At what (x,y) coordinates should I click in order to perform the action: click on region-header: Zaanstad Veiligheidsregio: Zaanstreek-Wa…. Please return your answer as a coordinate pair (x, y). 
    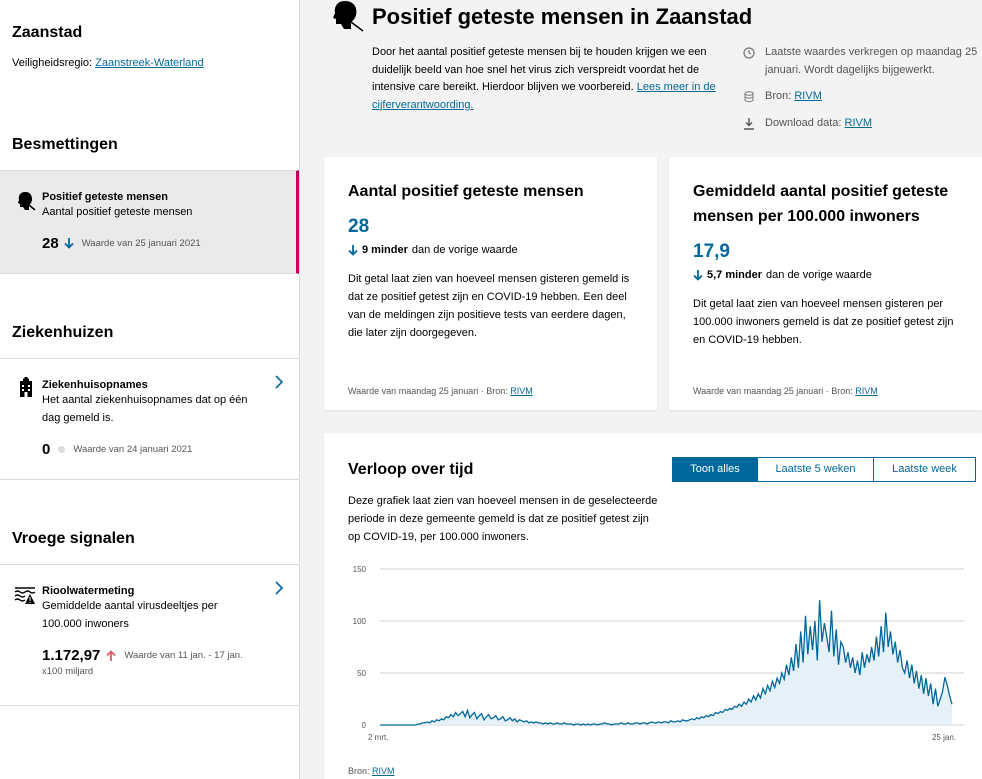
    Looking at the image, I should click on (149, 60).